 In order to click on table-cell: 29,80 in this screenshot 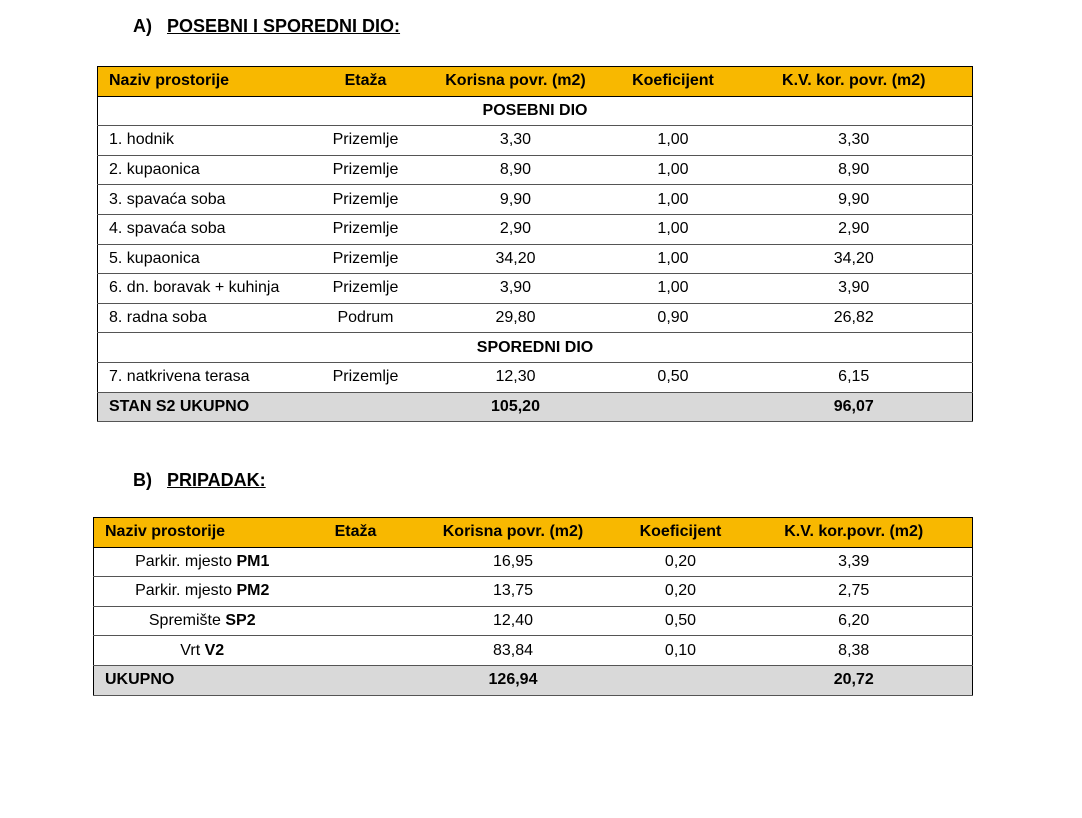, I will do `click(515, 318)`.